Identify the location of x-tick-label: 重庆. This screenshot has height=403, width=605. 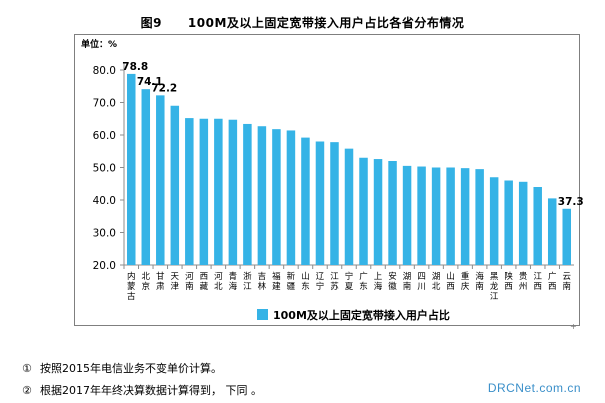
(465, 281).